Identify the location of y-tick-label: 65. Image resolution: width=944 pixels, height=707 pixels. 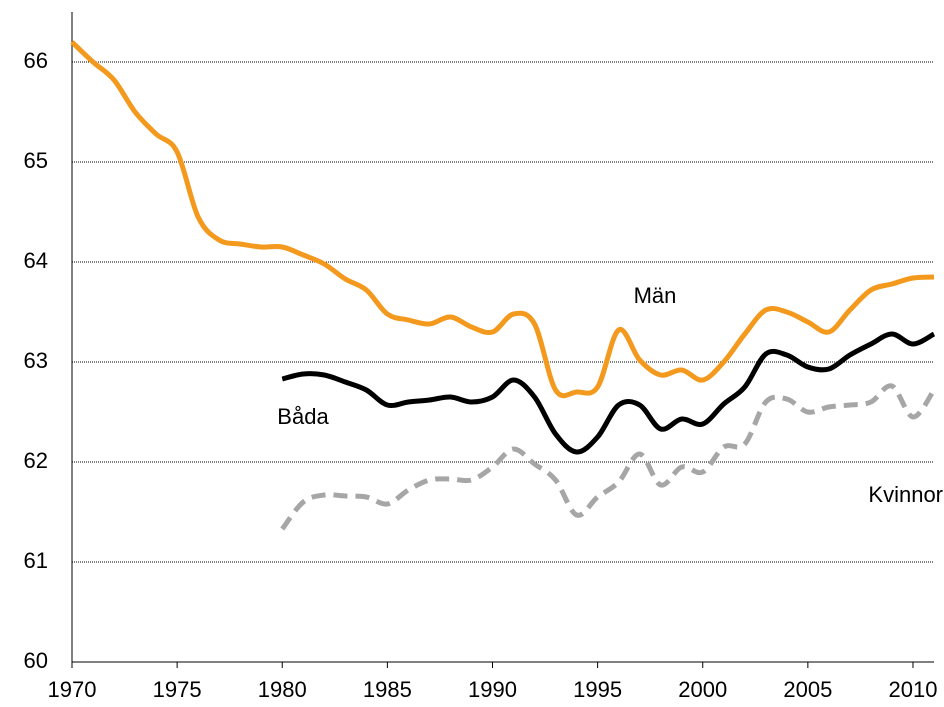
(36, 160).